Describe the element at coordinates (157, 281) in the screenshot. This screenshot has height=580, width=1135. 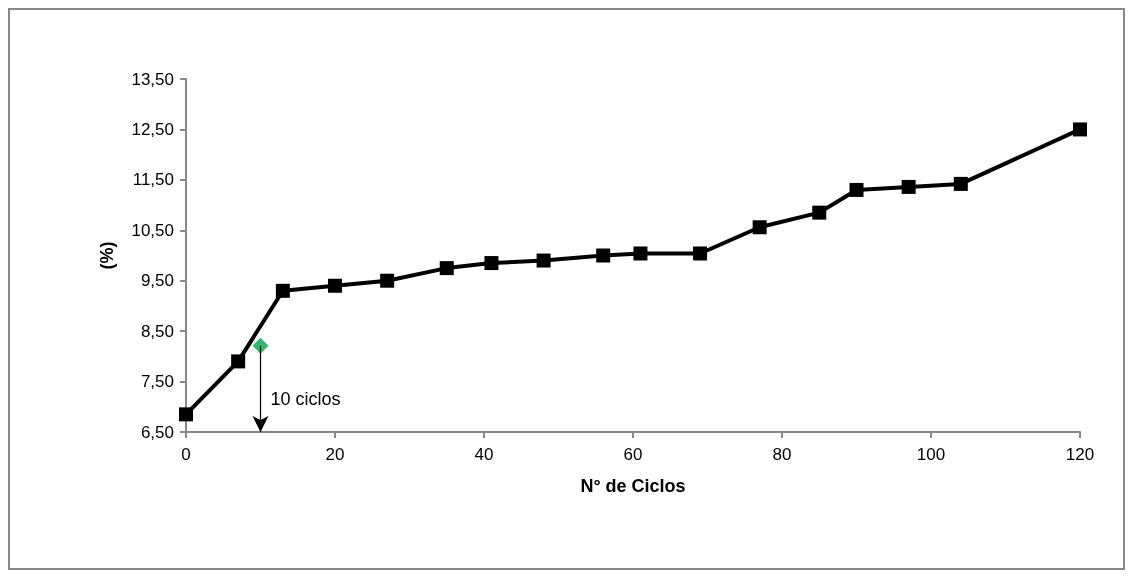
I see `y-tick-label: 9,50` at that location.